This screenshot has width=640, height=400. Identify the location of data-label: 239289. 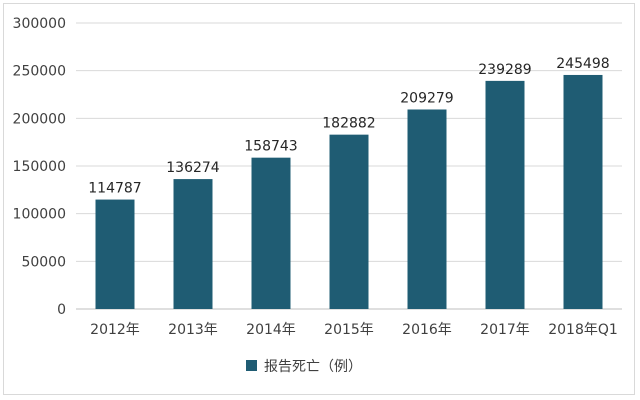
(504, 70).